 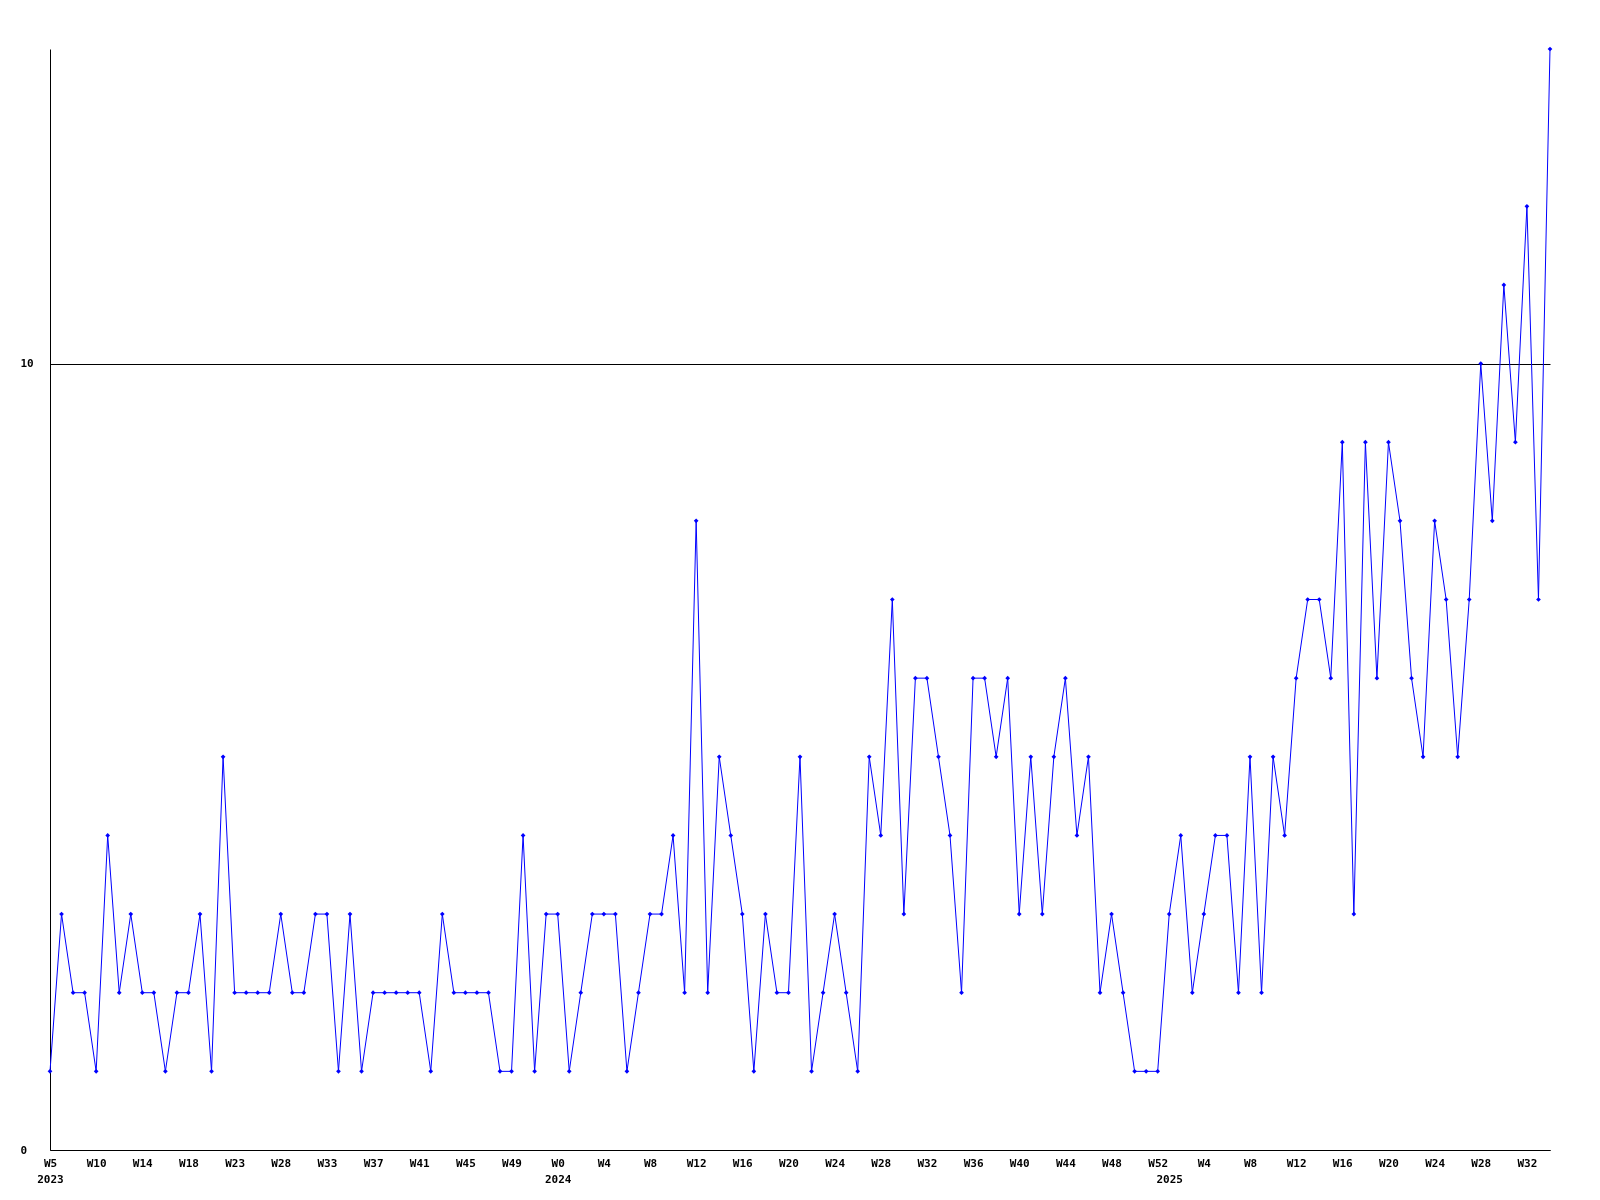 What do you see at coordinates (50, 1171) in the screenshot?
I see `x-tick-label: W5 2023` at bounding box center [50, 1171].